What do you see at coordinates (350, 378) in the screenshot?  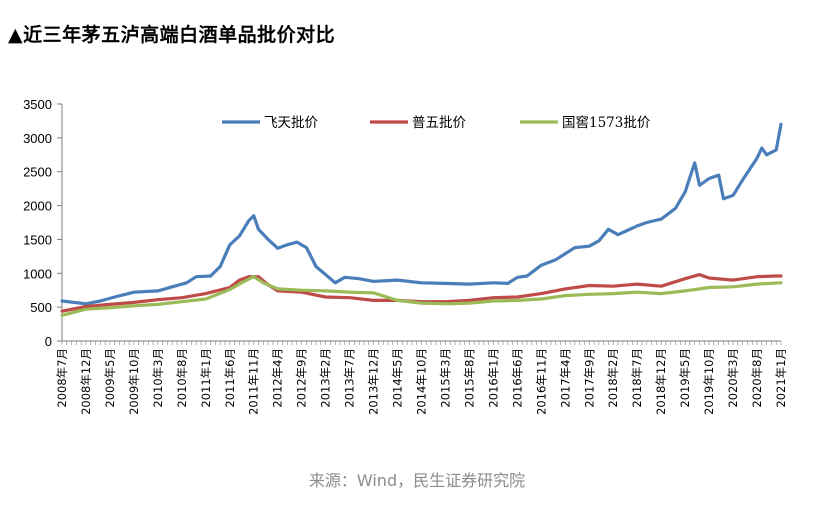 I see `x-tick-label: 2013年7月` at bounding box center [350, 378].